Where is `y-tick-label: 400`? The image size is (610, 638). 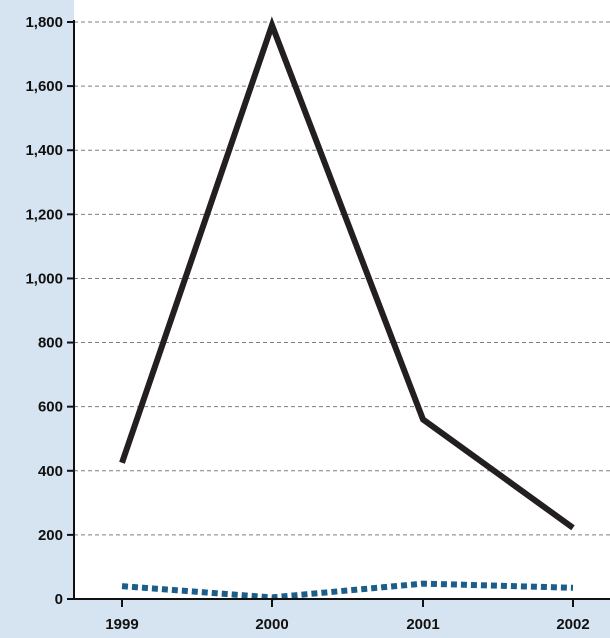
y-tick-label: 400 is located at coordinates (50, 471).